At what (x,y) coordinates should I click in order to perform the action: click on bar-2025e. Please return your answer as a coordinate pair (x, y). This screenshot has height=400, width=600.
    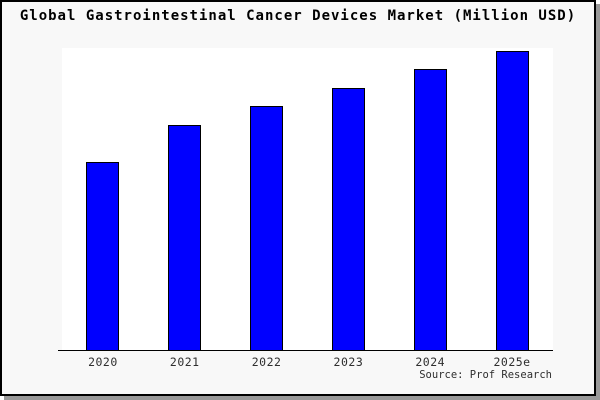
    Looking at the image, I should click on (512, 200).